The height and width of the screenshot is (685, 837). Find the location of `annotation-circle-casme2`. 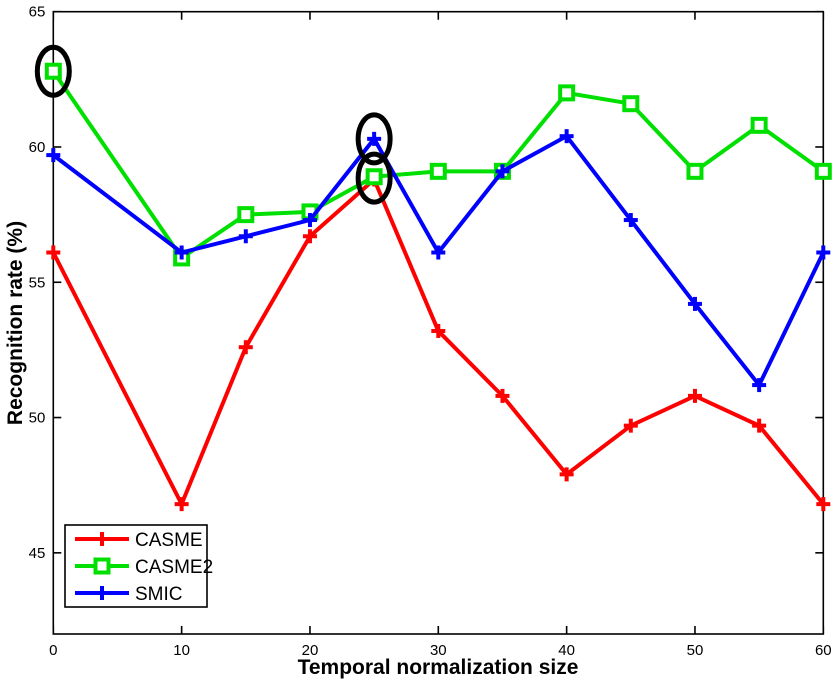

annotation-circle-casme2 is located at coordinates (53, 71).